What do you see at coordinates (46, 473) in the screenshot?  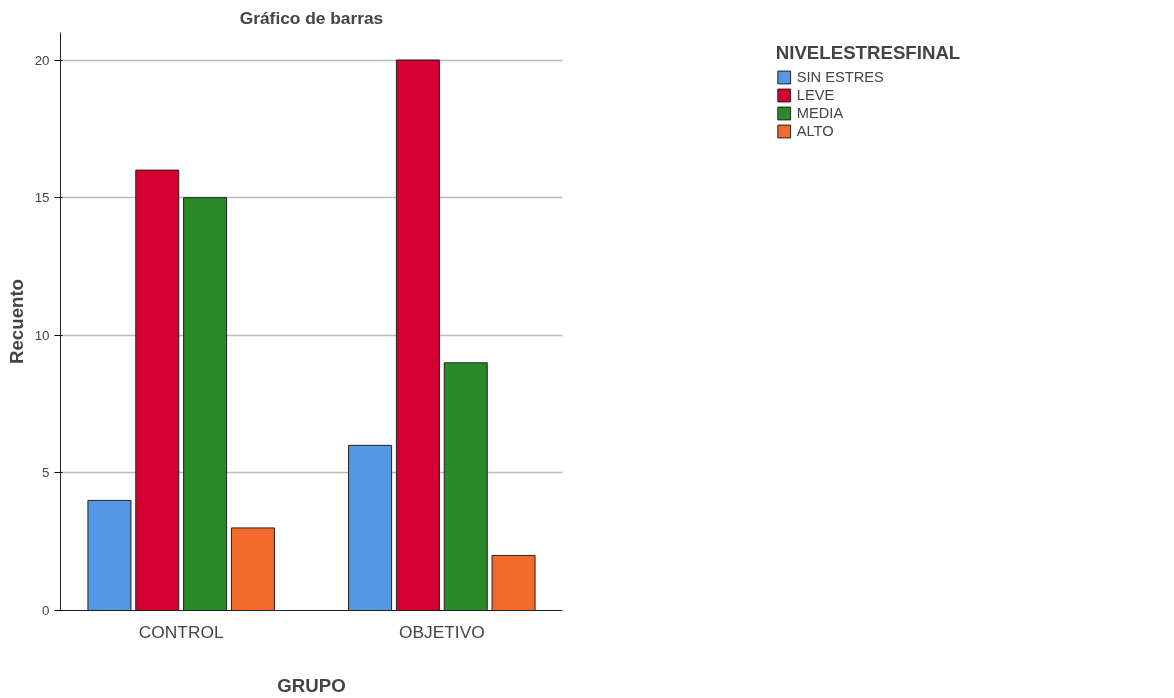 I see `y-tick-label: 5` at bounding box center [46, 473].